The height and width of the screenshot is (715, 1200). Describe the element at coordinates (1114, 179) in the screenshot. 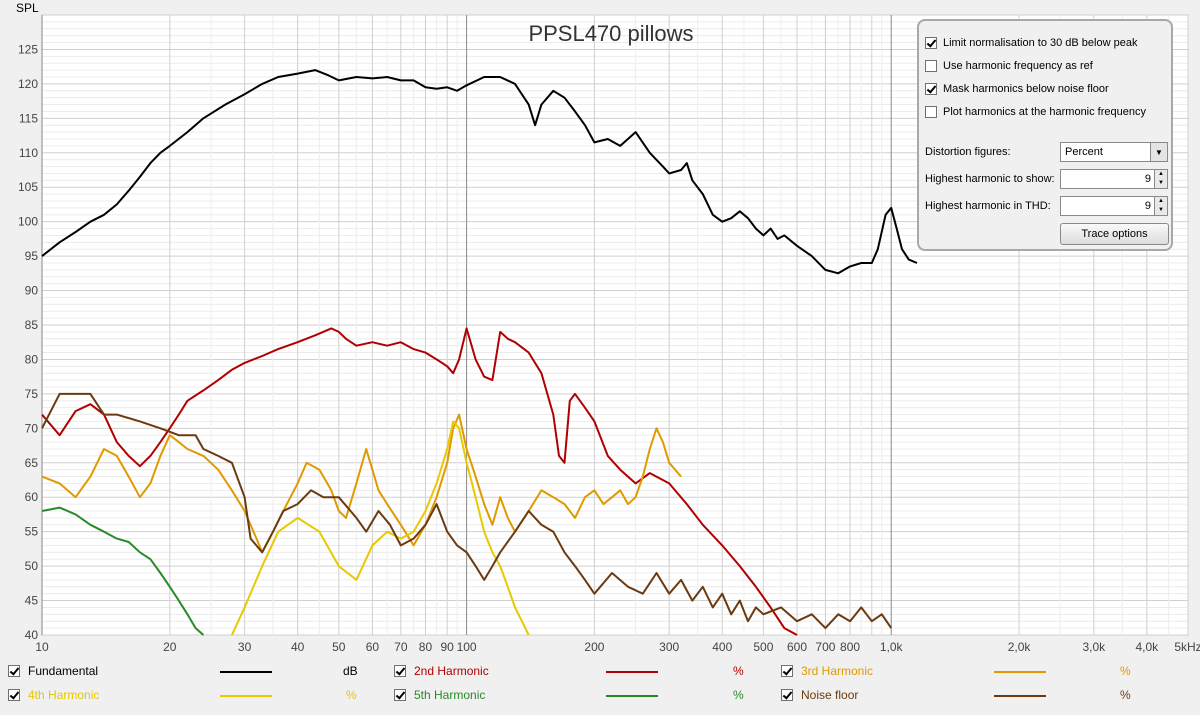

I see `highest-harmonic-show-input: 9 ▲ ▼` at that location.